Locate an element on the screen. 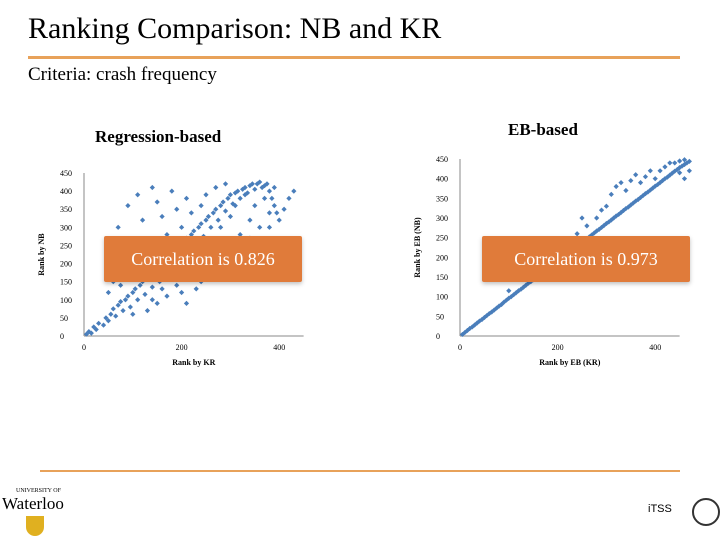  waterloo-logo: UNIVERSITY OF Waterloo is located at coordinates (37, 513).